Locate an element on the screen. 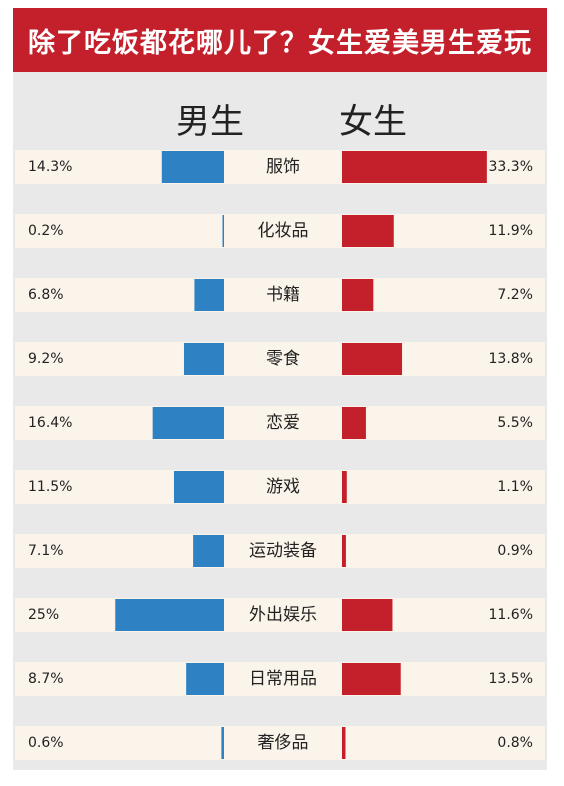 This screenshot has width=564, height=786. male-value-label: 7.1% is located at coordinates (46, 551).